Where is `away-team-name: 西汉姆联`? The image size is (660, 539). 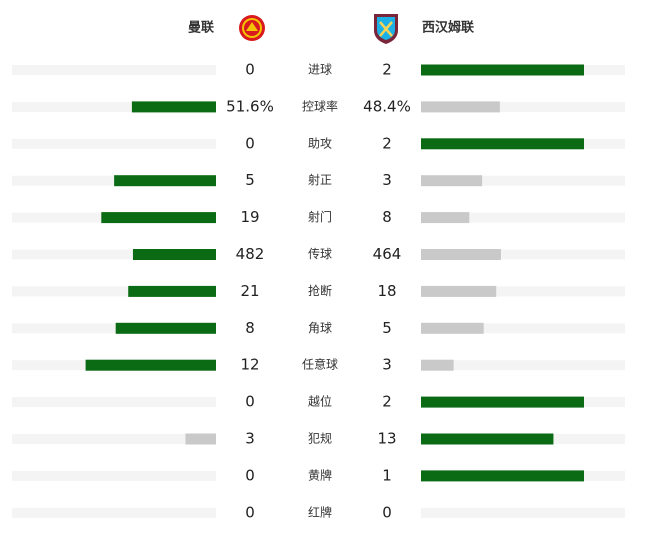 away-team-name: 西汉姆联 is located at coordinates (448, 28).